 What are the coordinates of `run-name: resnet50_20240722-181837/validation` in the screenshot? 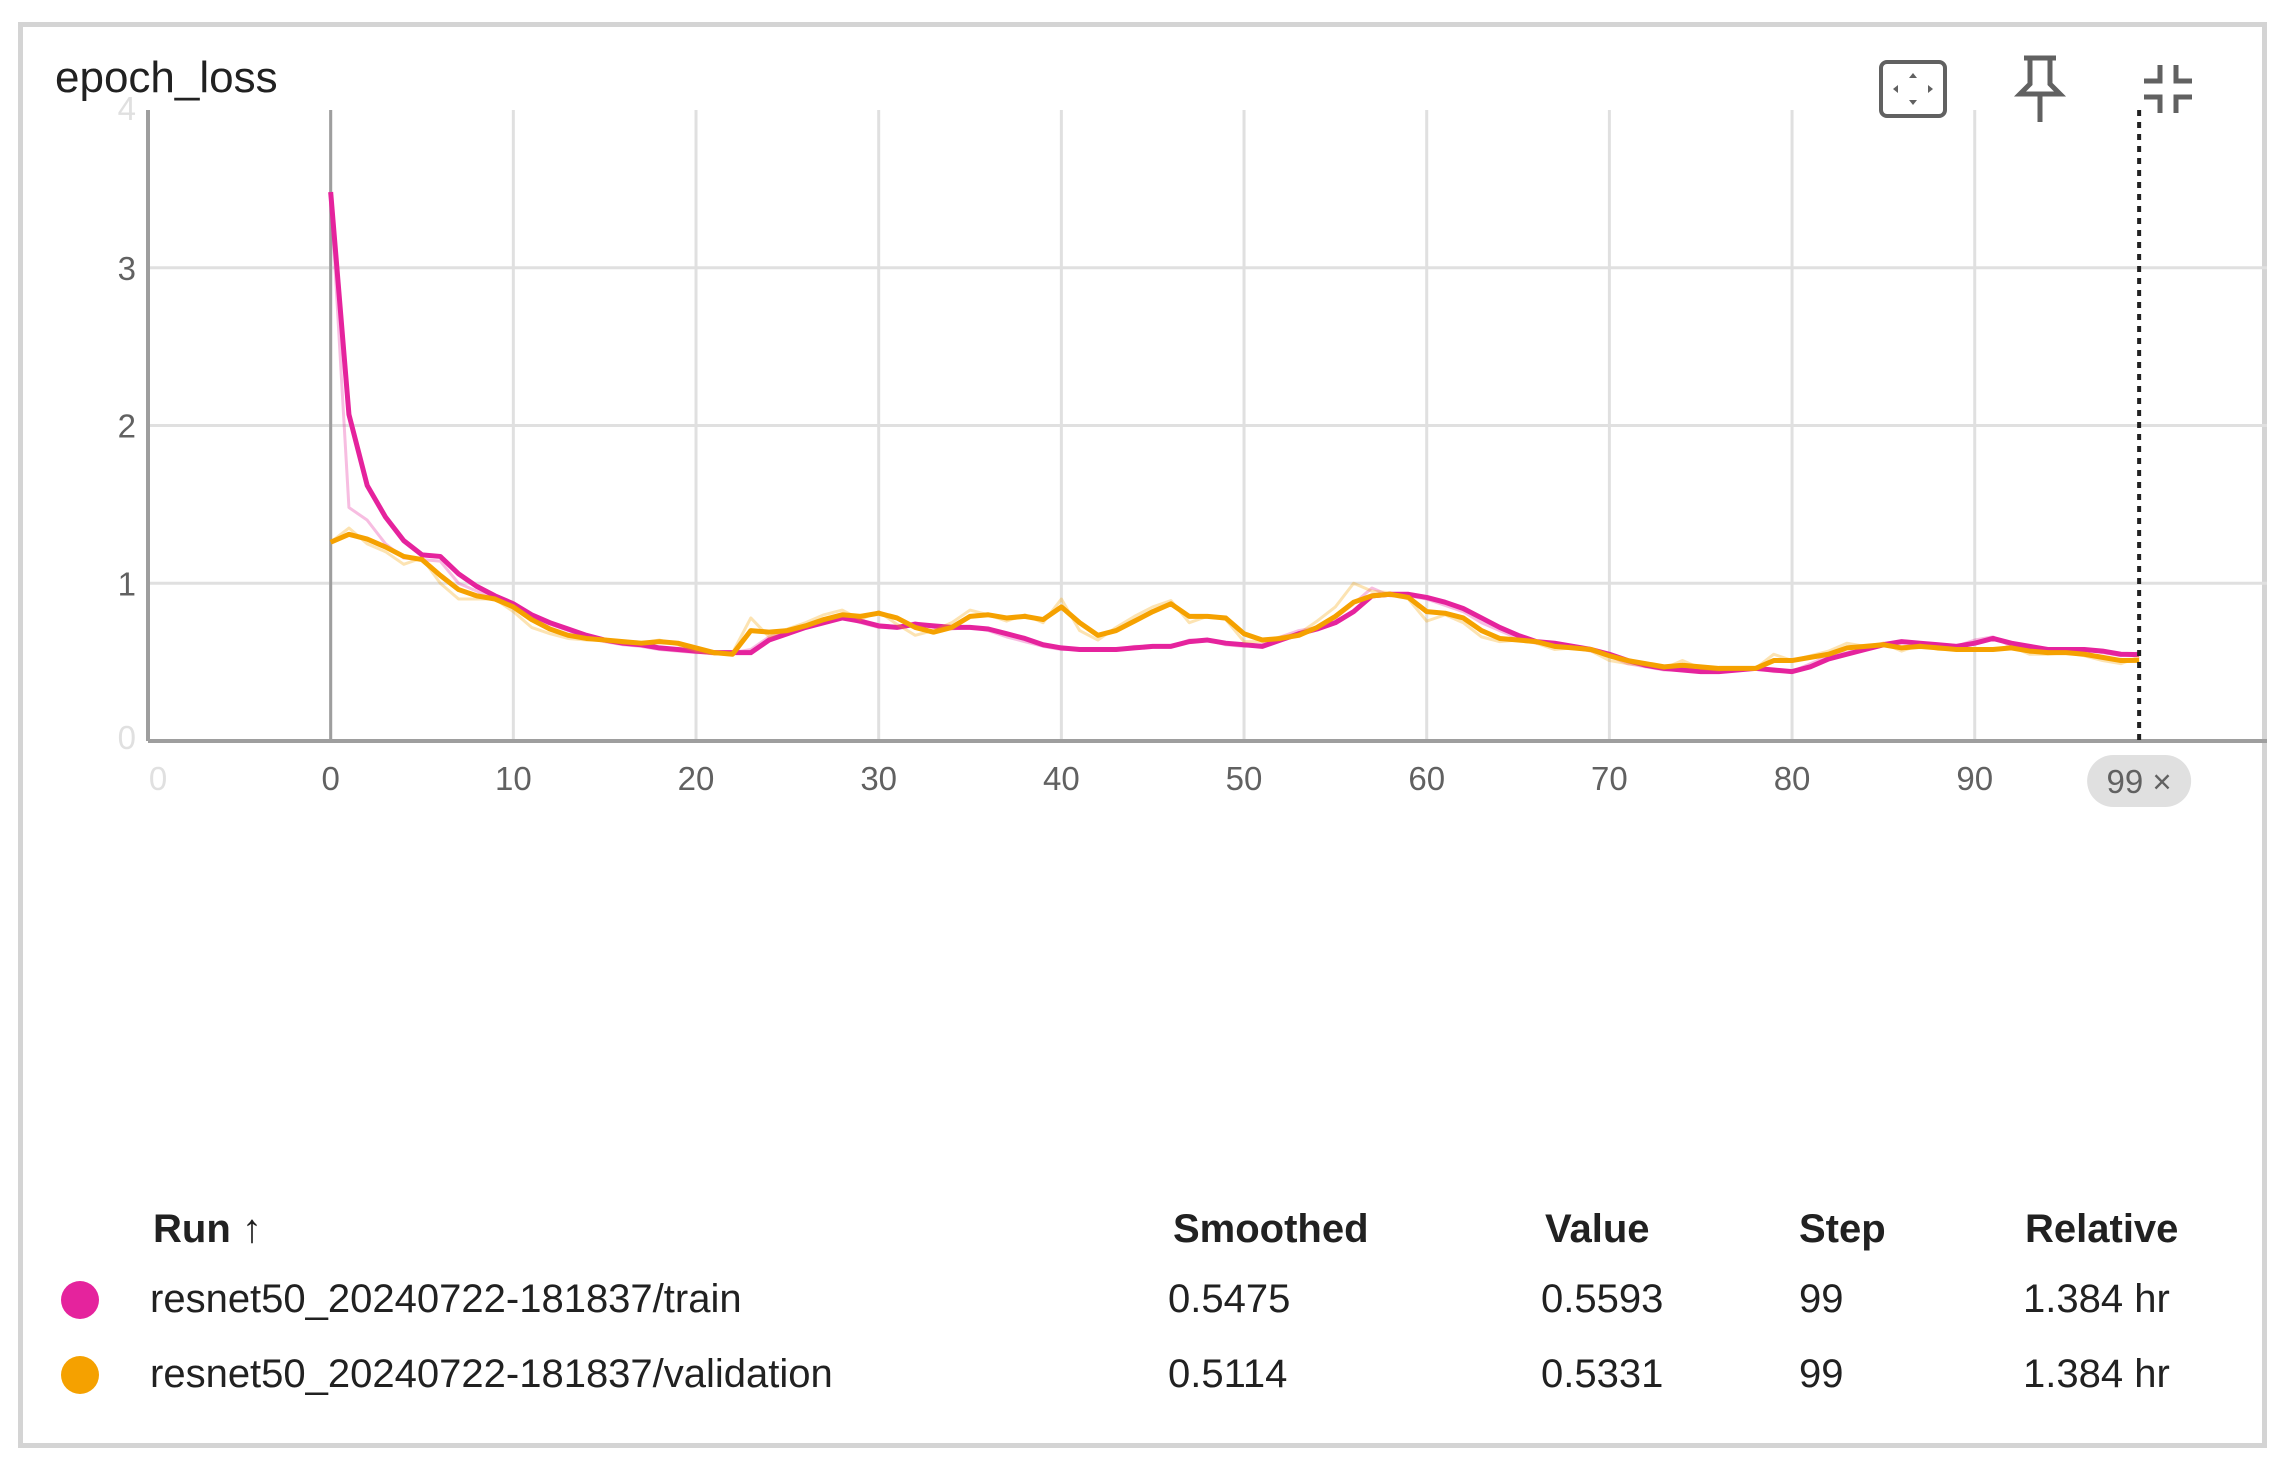 It's located at (491, 1374).